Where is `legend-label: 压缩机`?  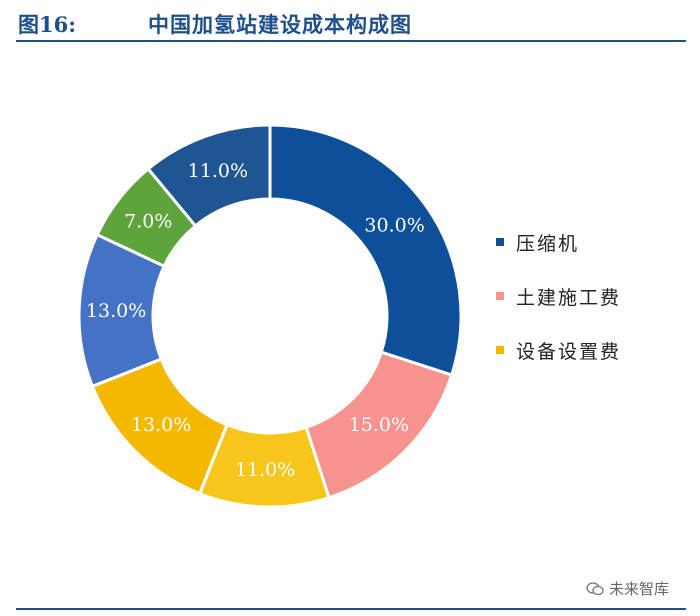 legend-label: 压缩机 is located at coordinates (548, 243).